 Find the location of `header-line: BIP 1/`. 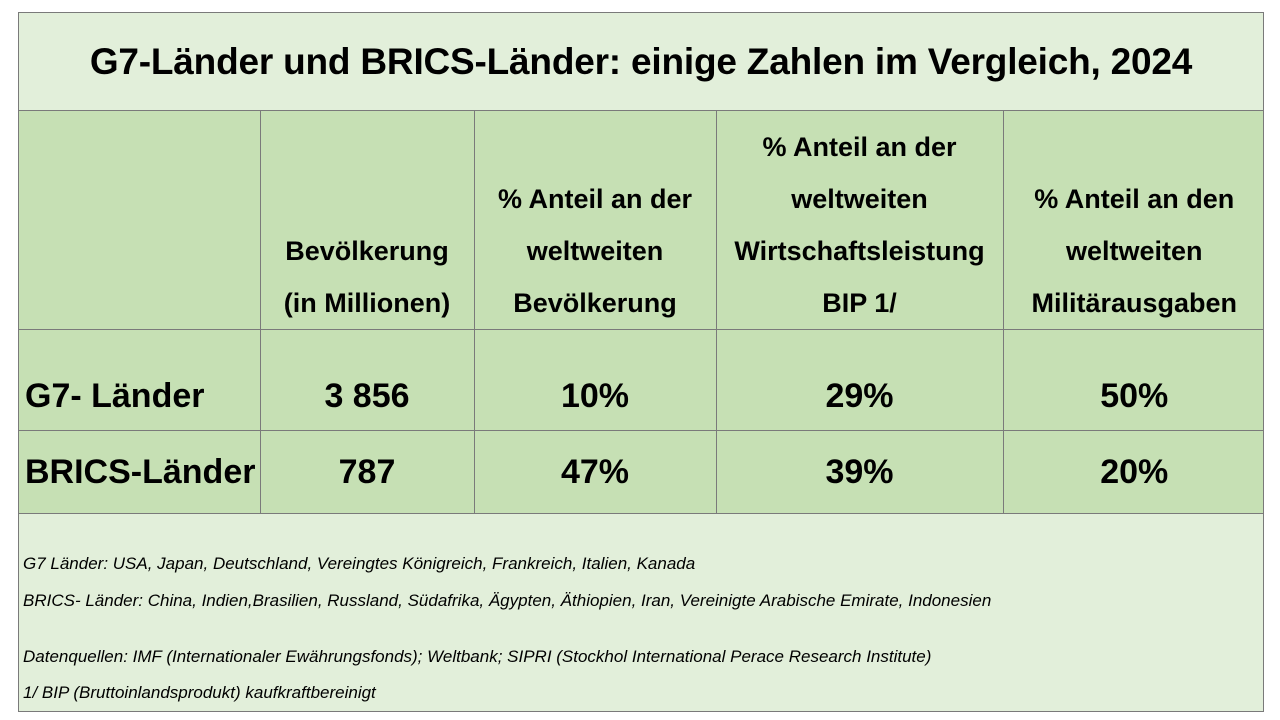

header-line: BIP 1/ is located at coordinates (859, 303).